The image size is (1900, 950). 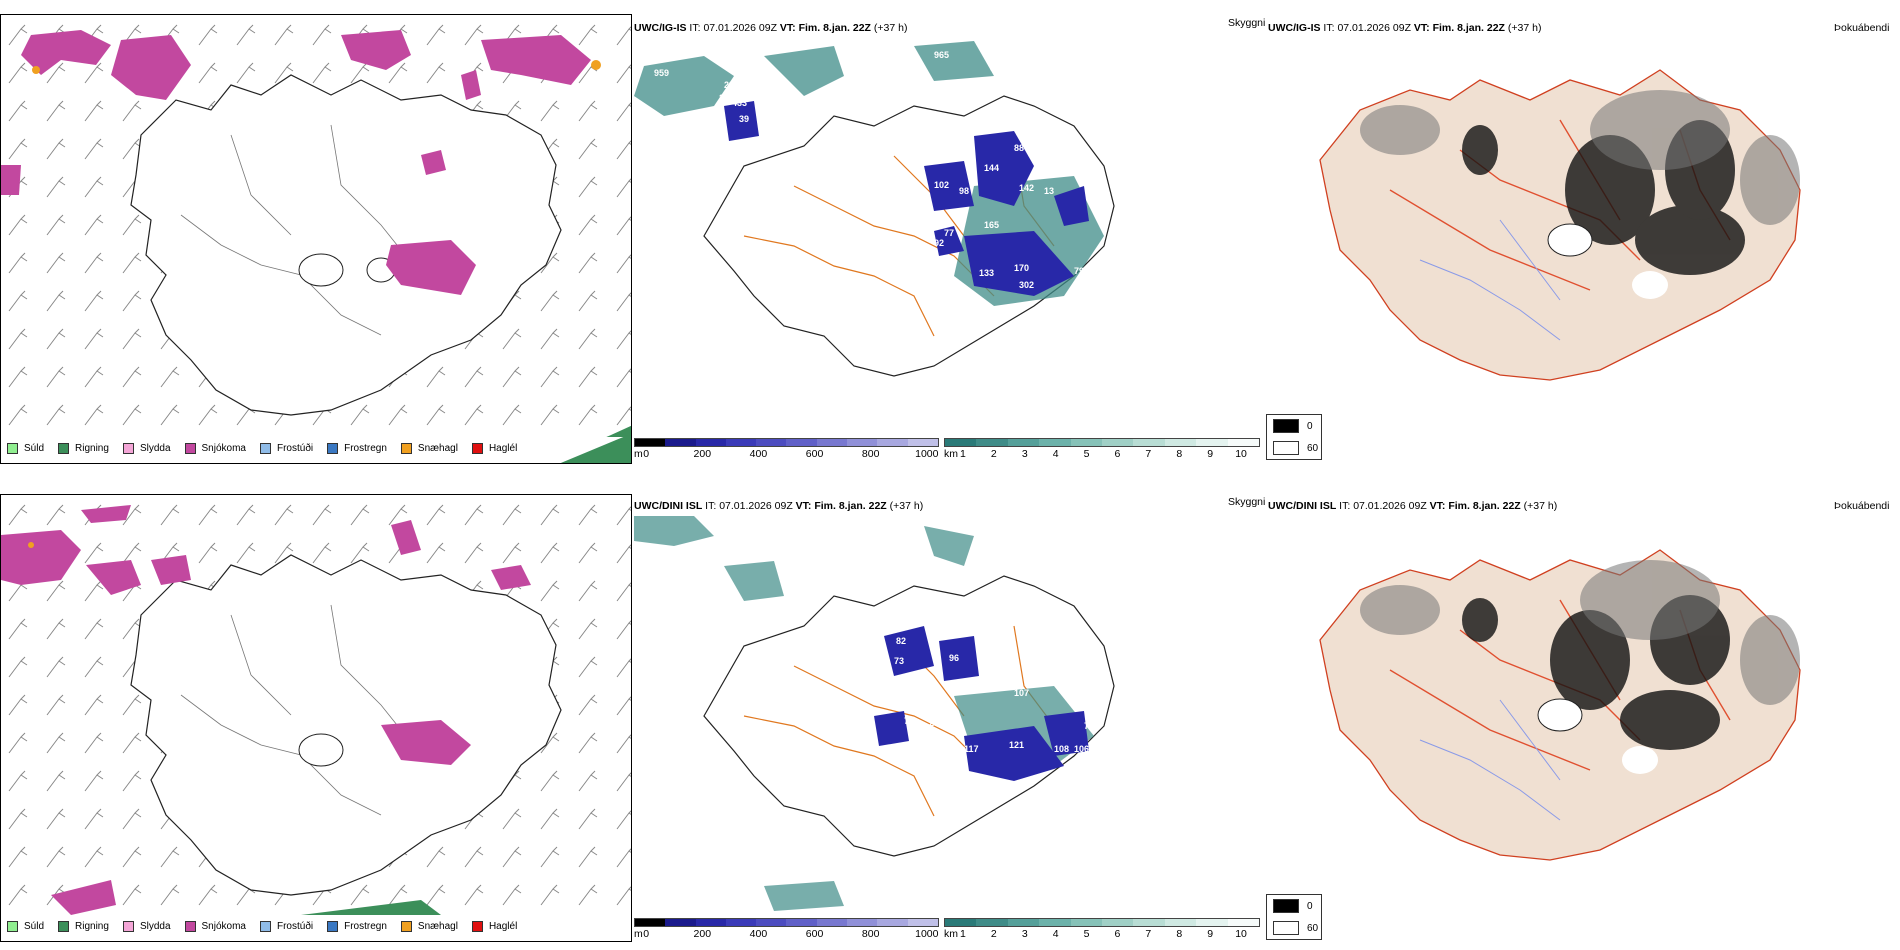 I want to click on cloud-base-label: 965, so click(x=941, y=55).